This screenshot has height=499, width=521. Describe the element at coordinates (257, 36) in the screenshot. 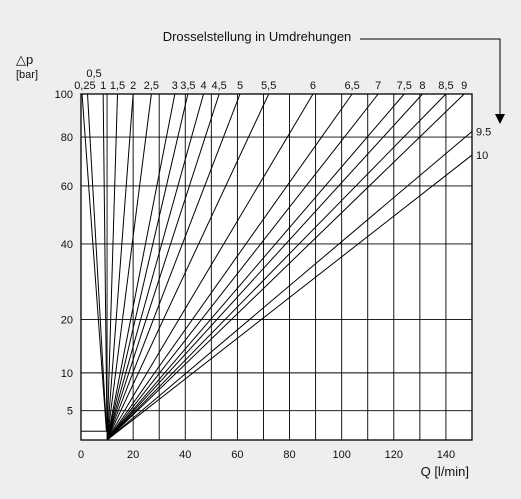

I see `chart-title: Drosselstellung in Umdrehungen` at that location.